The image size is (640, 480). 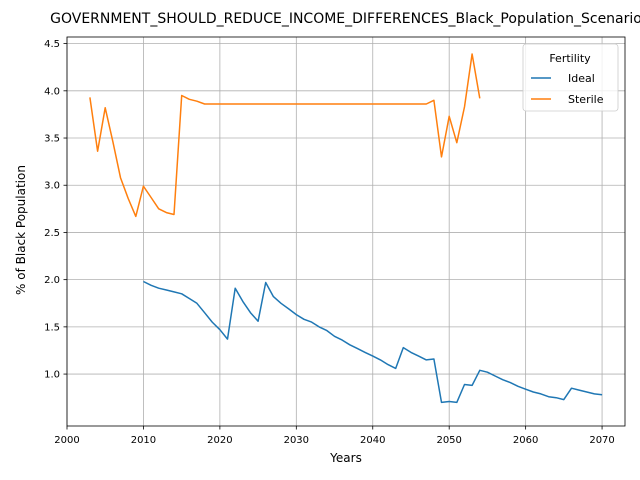 I want to click on legend-label-sterile: Sterile, so click(x=586, y=99).